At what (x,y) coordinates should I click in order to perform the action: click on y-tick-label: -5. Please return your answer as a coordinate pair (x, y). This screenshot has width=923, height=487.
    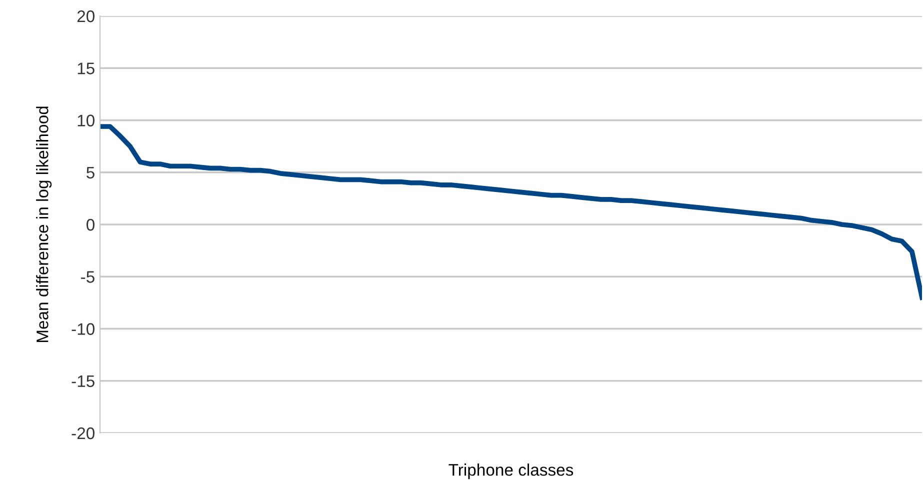
    Looking at the image, I should click on (87, 277).